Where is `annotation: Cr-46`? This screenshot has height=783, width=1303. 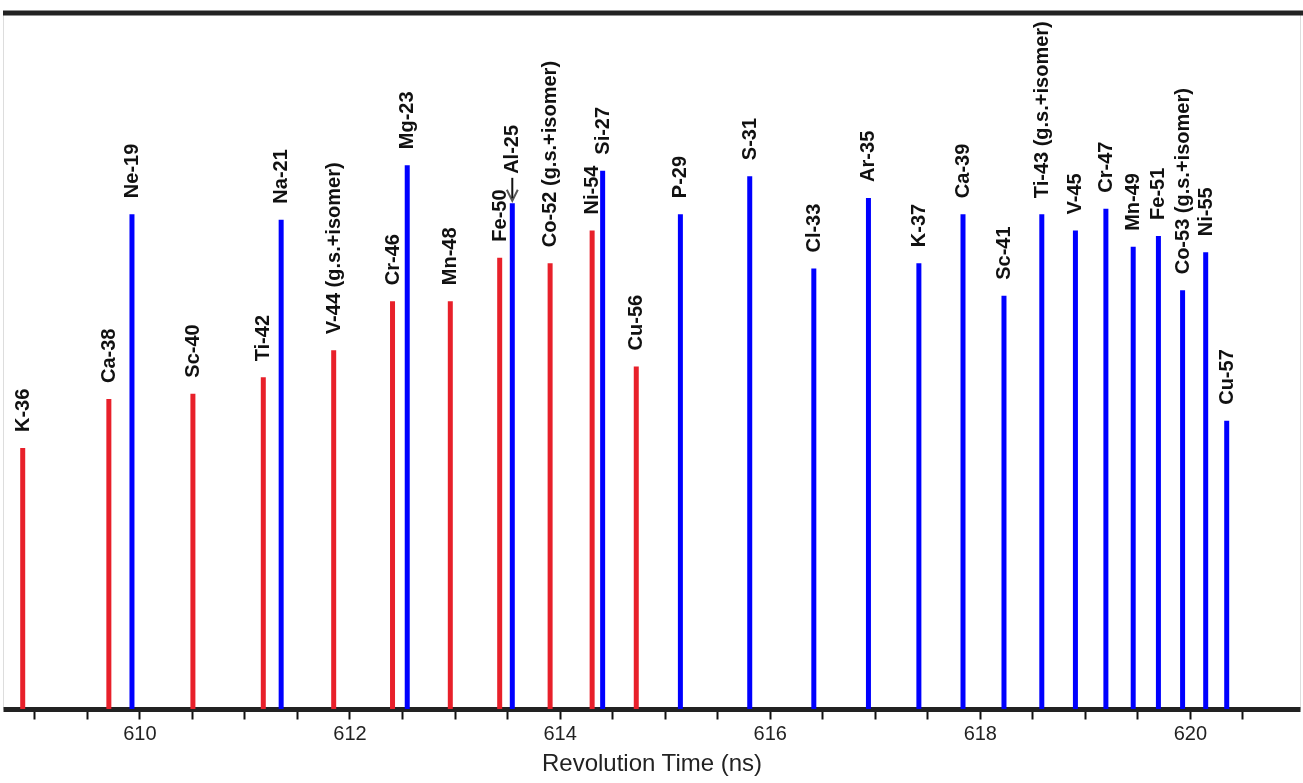
annotation: Cr-46 is located at coordinates (391, 260).